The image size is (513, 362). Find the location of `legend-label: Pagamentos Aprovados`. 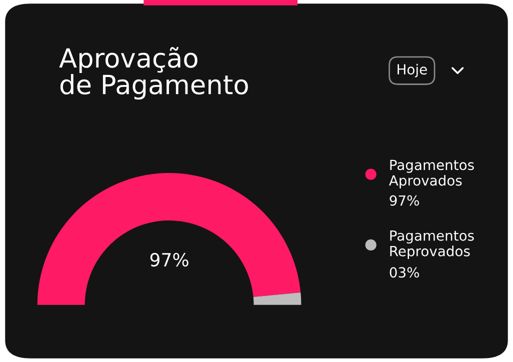

legend-label: Pagamentos Aprovados is located at coordinates (431, 174).